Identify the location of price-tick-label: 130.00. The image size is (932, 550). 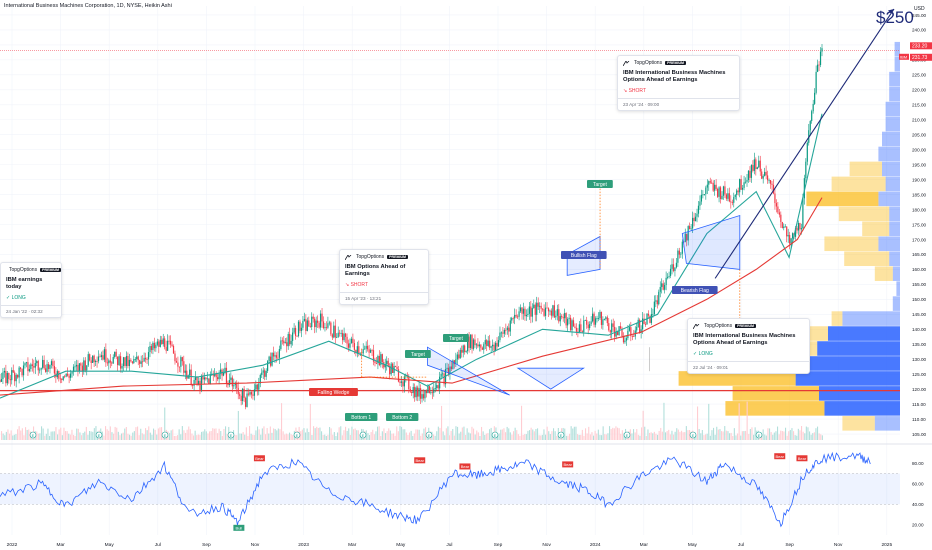
(919, 359).